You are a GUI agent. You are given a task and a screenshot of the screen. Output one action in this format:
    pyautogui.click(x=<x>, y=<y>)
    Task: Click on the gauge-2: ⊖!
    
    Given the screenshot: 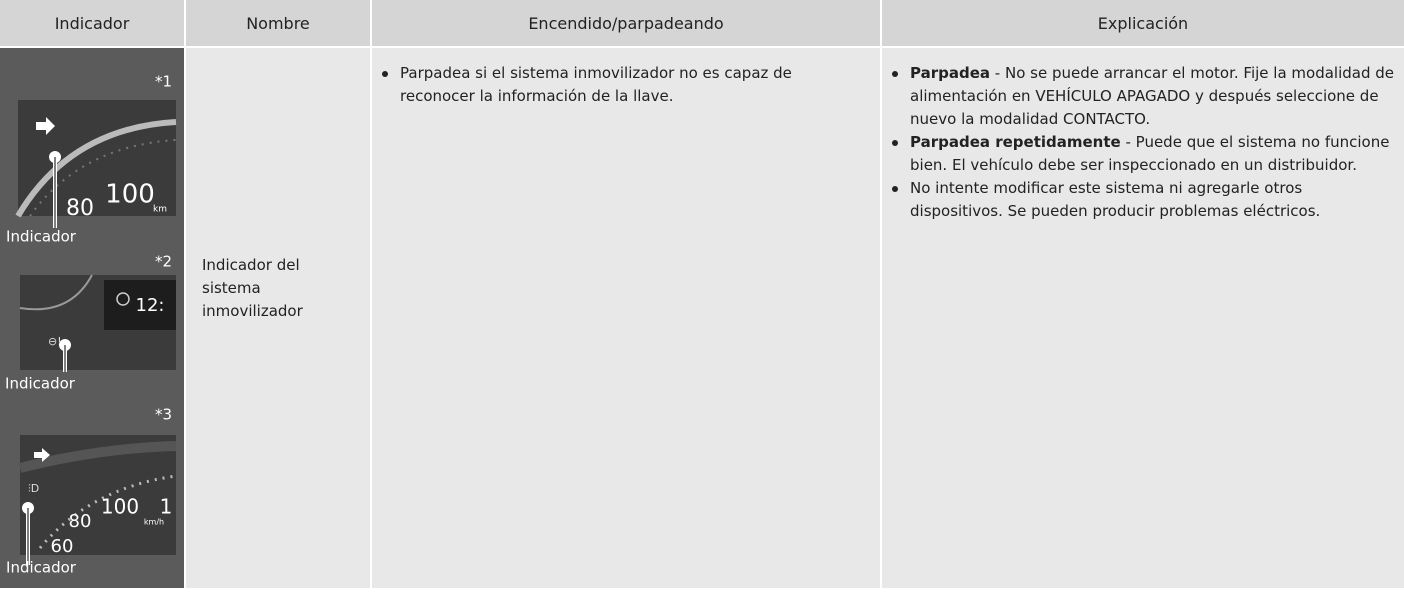 What is the action you would take?
    pyautogui.click(x=97, y=322)
    